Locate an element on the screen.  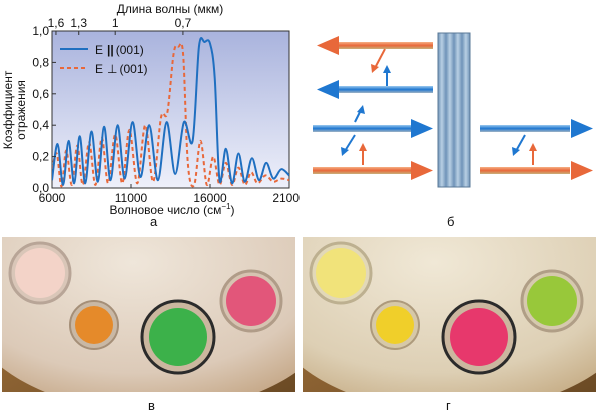
legend: E || (001) E ⊥ (001) is located at coordinates (103, 59).